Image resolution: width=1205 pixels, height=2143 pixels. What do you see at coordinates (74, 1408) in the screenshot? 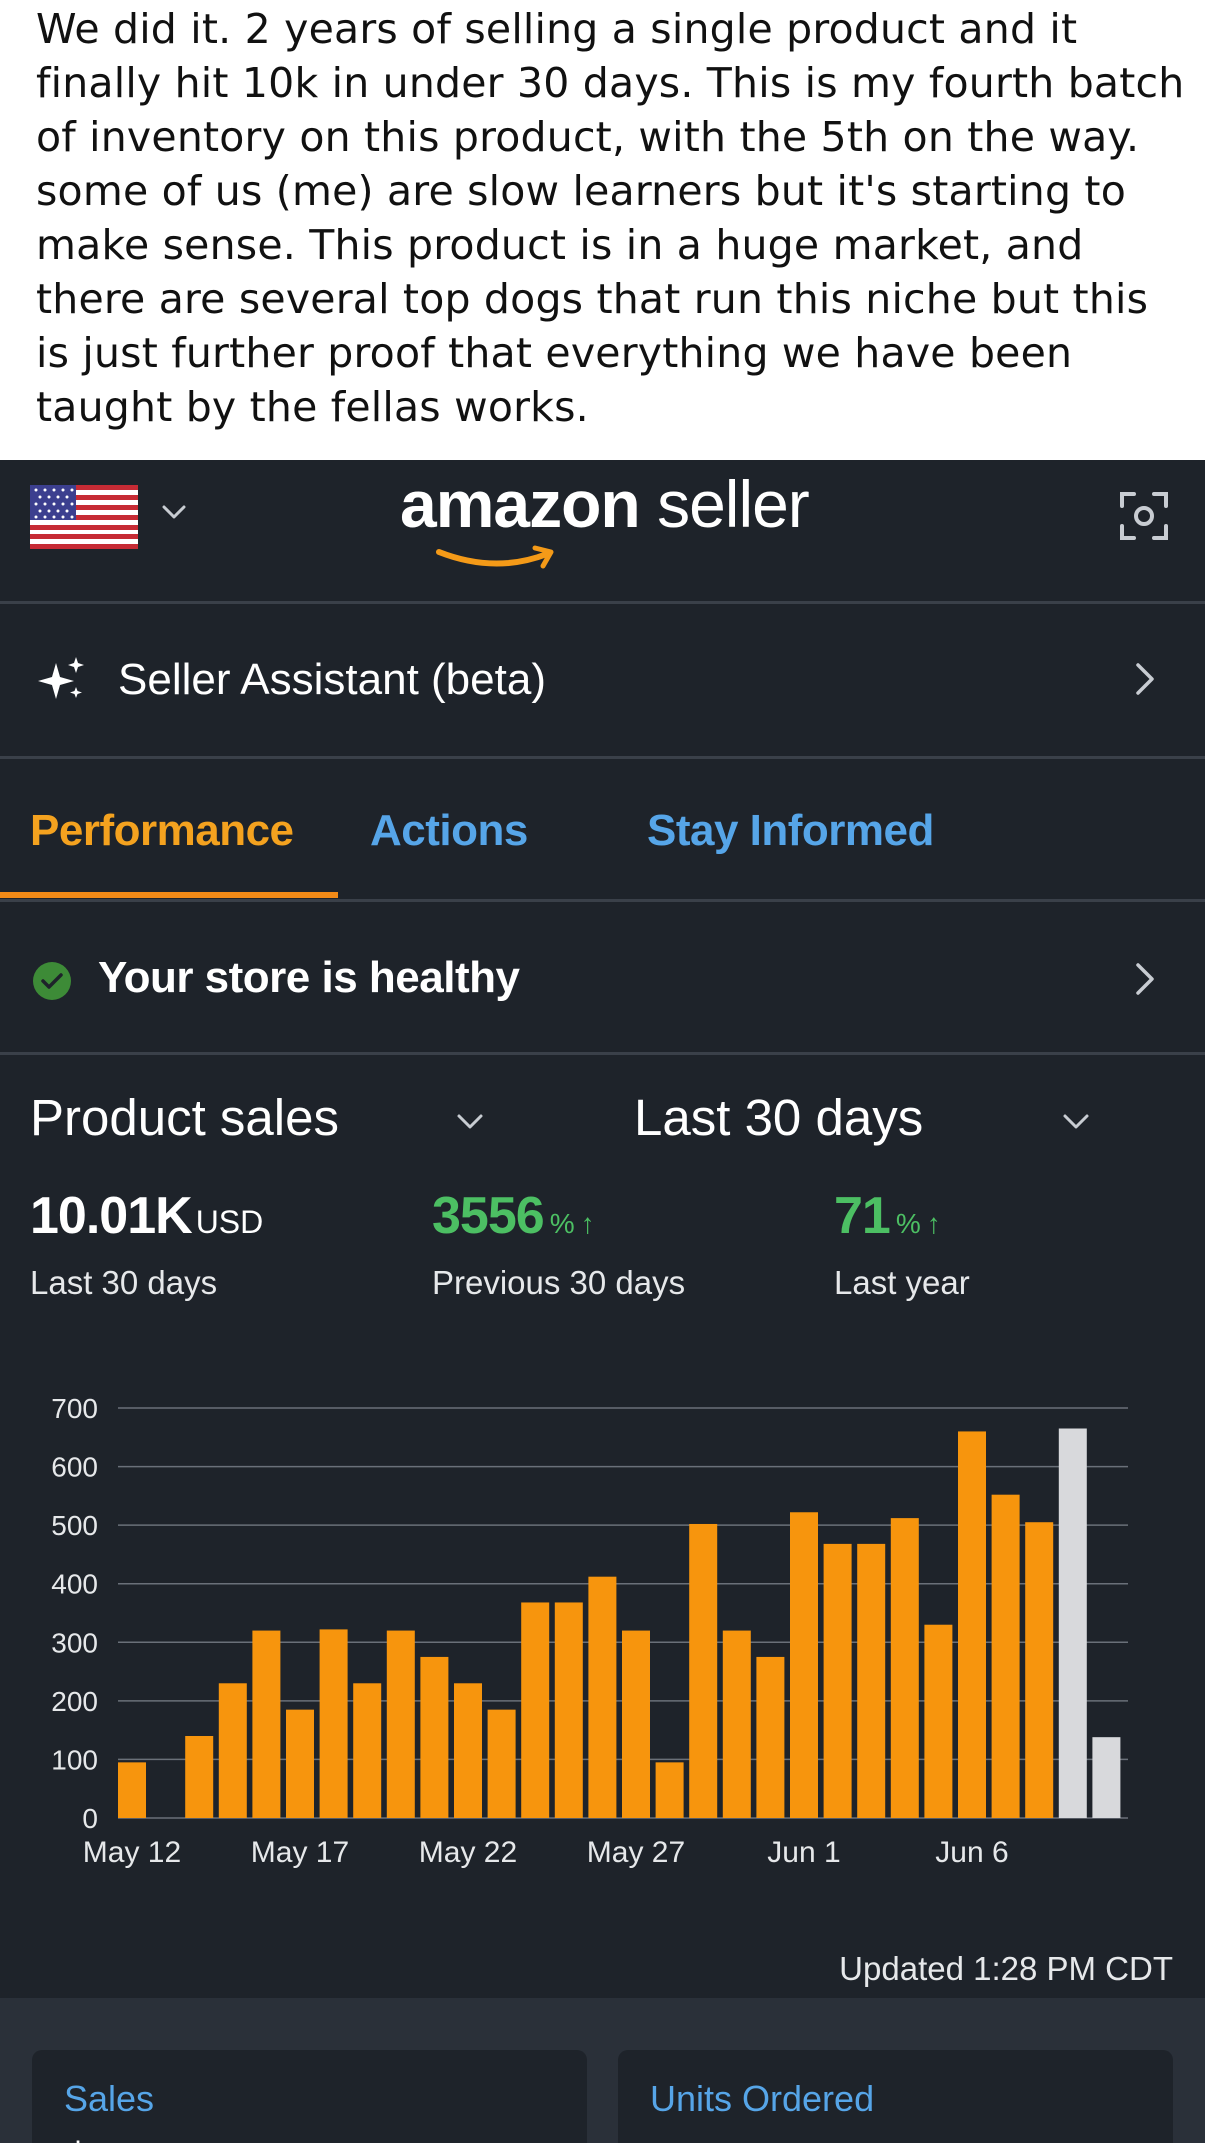
I see `y-tick-label: 700` at bounding box center [74, 1408].